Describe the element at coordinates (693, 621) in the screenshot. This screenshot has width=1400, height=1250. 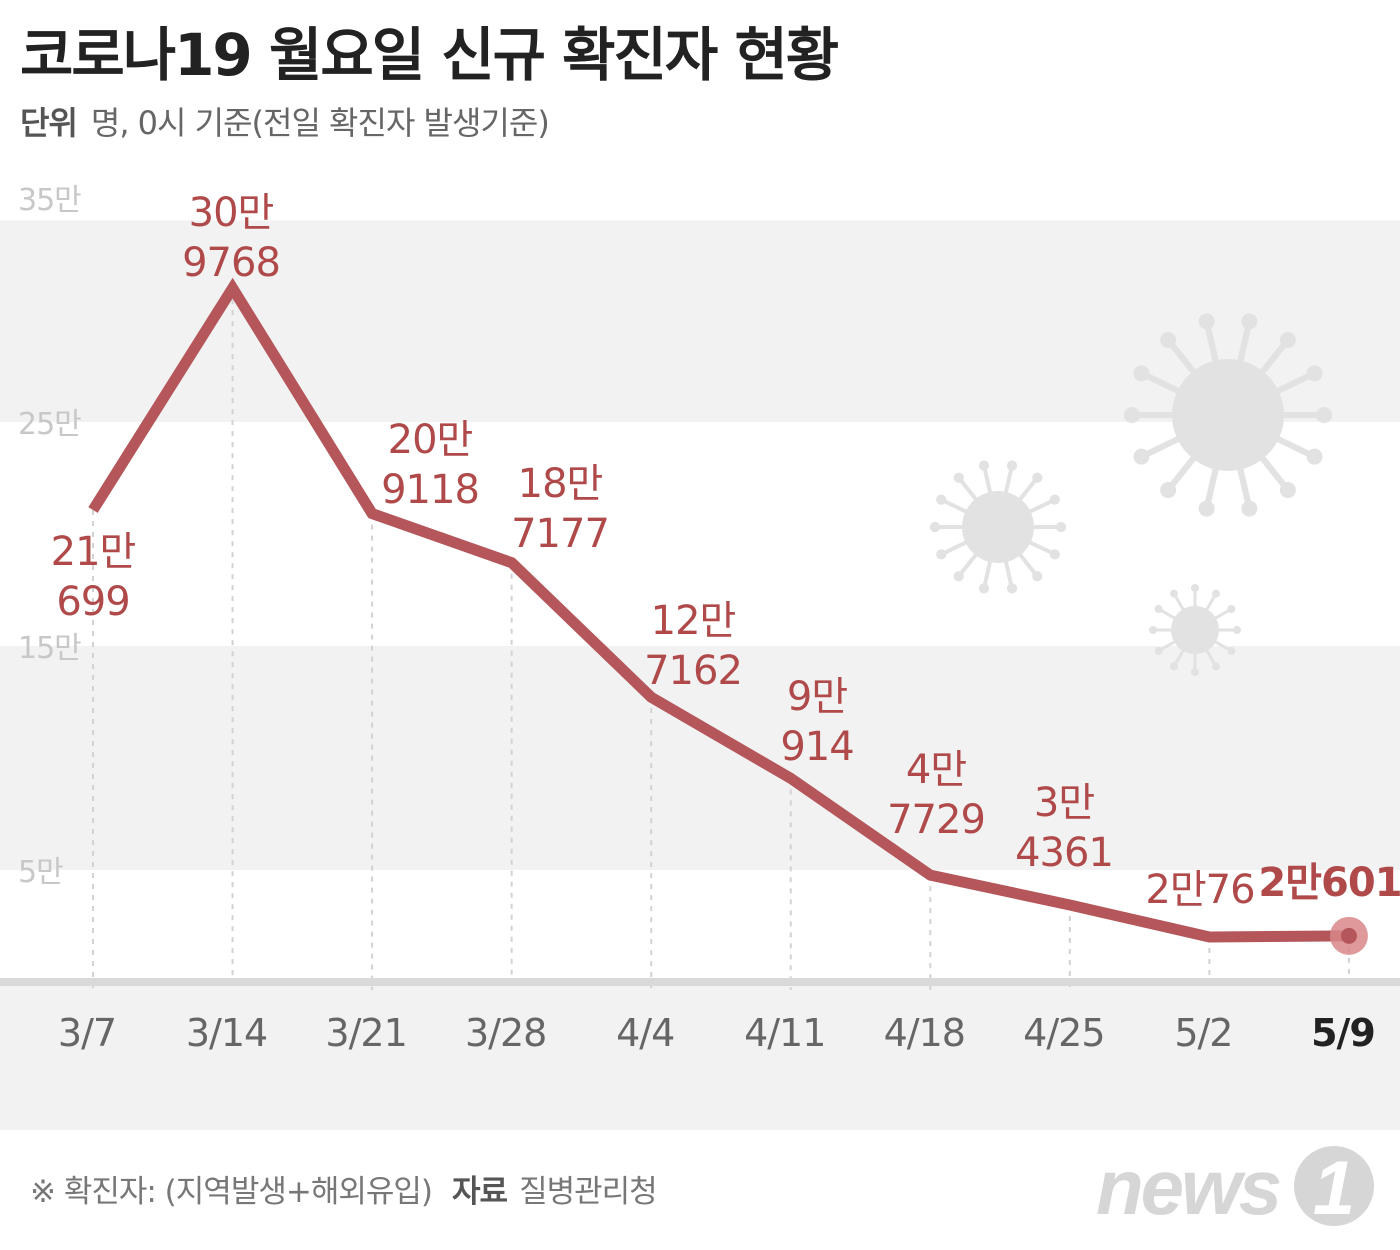
I see `data-label: 12만` at that location.